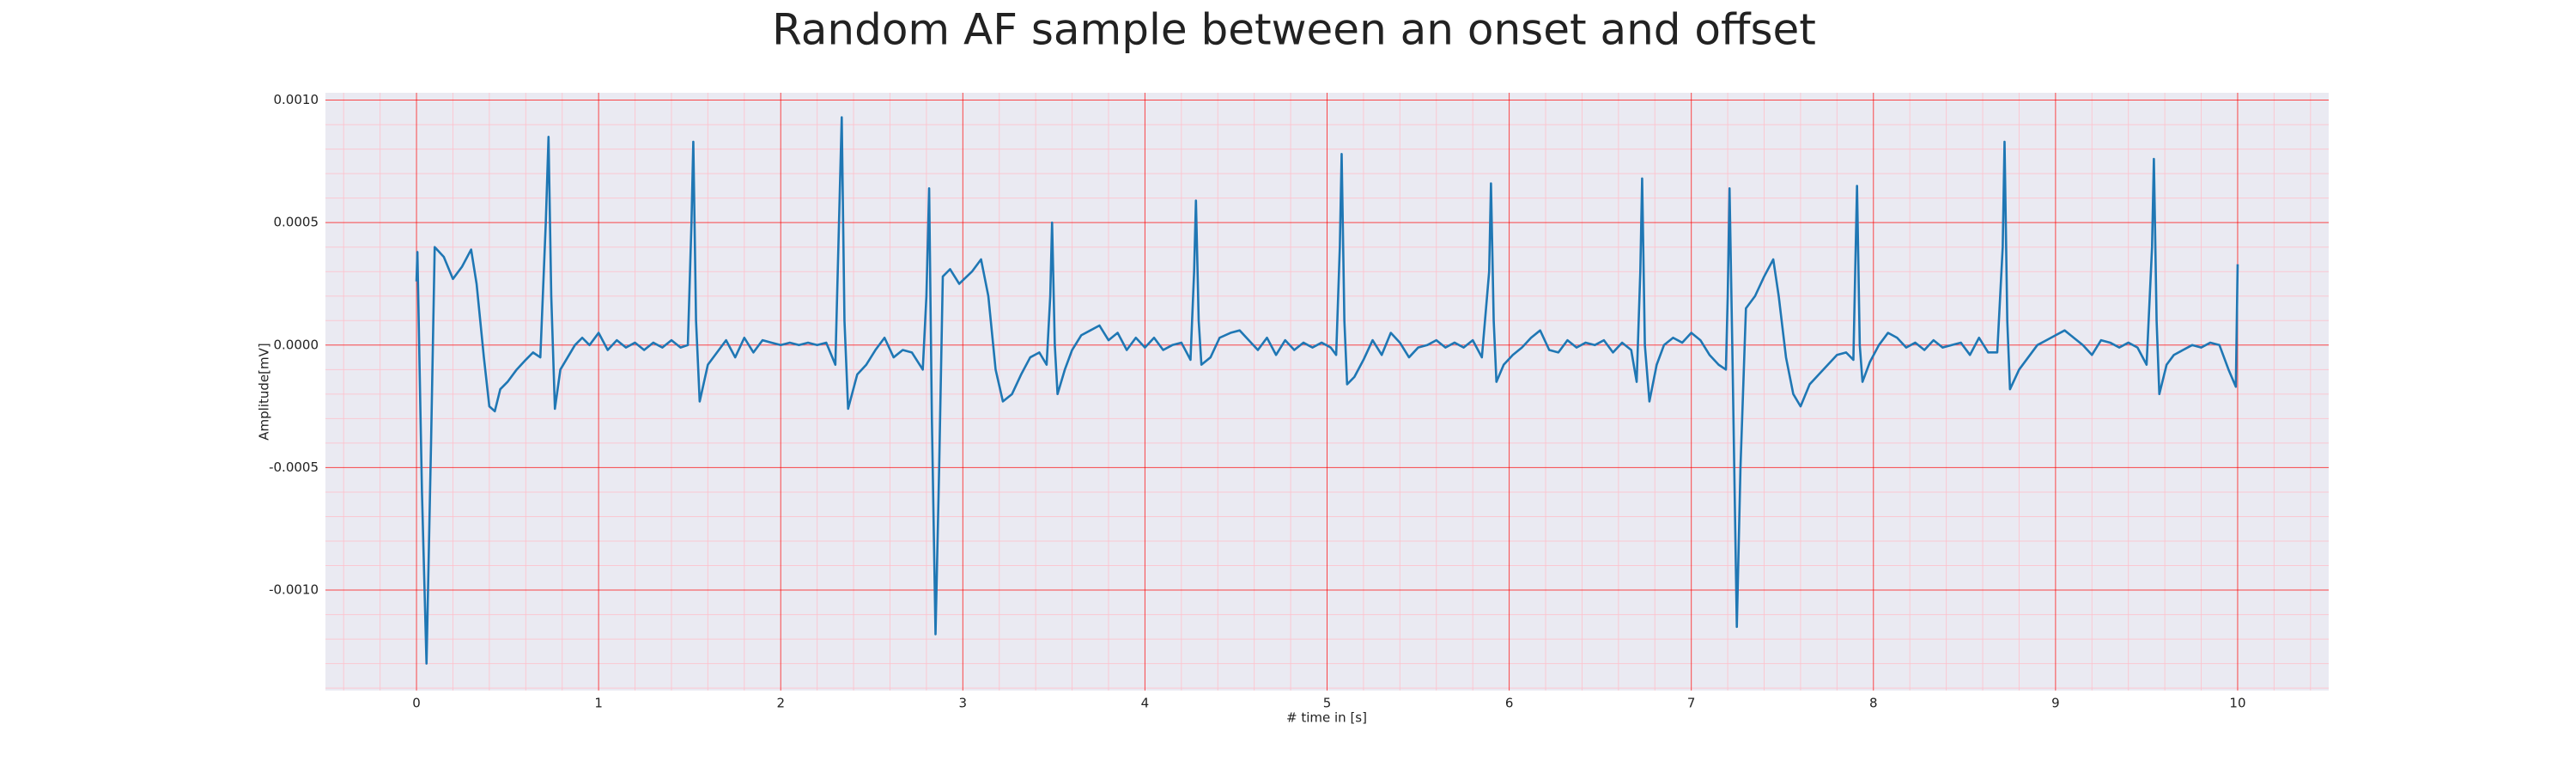 This screenshot has height=773, width=2576. What do you see at coordinates (1692, 703) in the screenshot?
I see `x-tick-label: 7` at bounding box center [1692, 703].